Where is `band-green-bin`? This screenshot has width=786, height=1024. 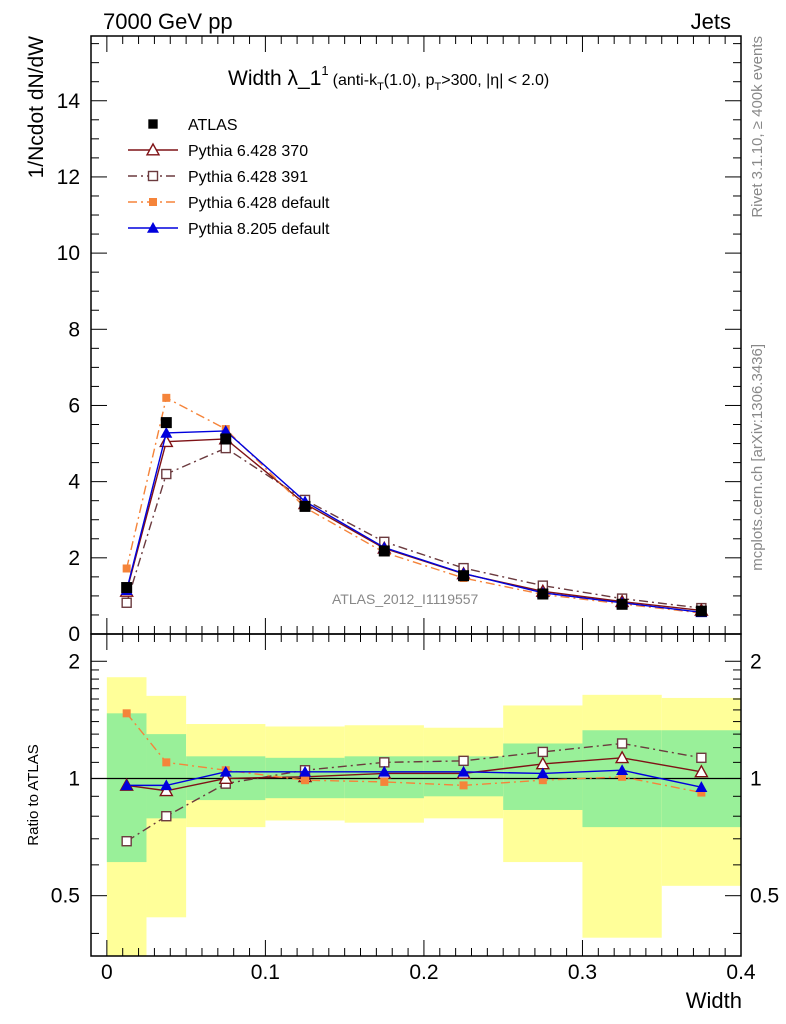 band-green-bin is located at coordinates (166, 776).